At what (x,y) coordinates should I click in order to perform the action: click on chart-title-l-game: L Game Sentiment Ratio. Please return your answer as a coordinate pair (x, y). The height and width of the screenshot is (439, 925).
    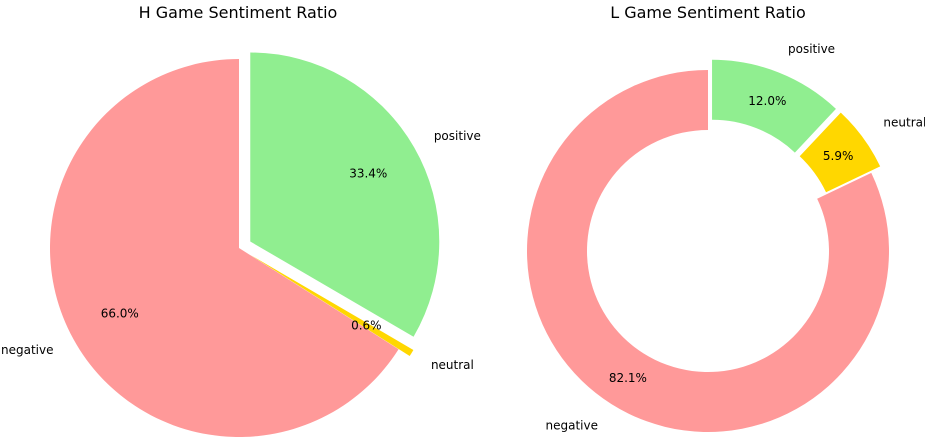
    Looking at the image, I should click on (708, 12).